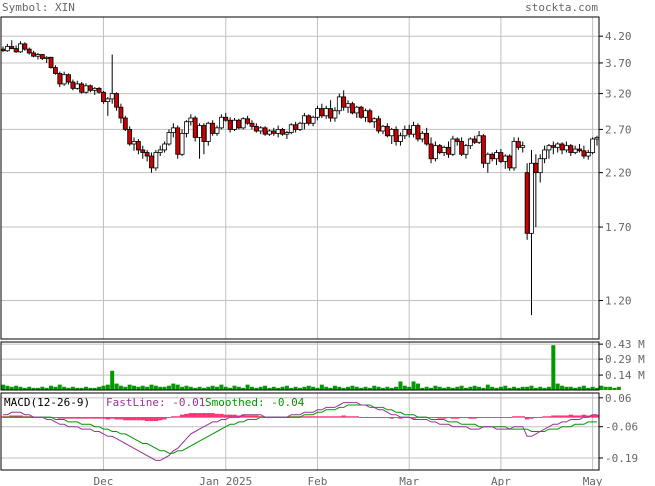 This screenshot has width=655, height=486. I want to click on macd-tick-label: -0.19, so click(621, 458).